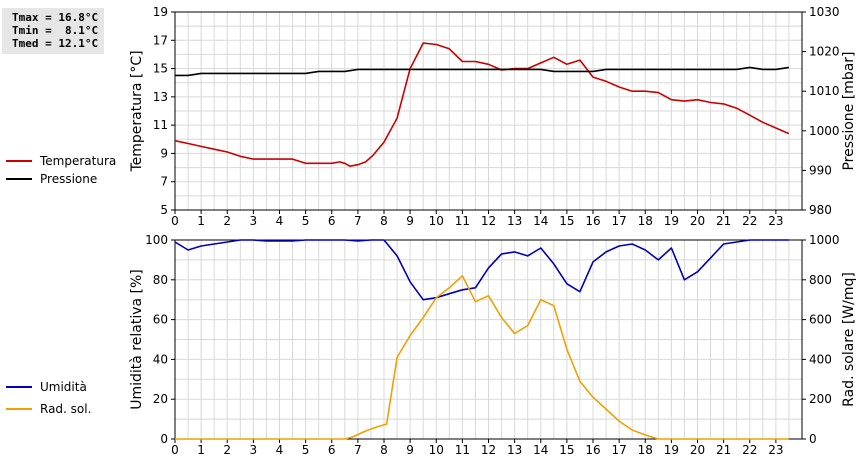 The image size is (860, 460). Describe the element at coordinates (849, 110) in the screenshot. I see `y-right-axis-title: Pressione [mbar]` at that location.